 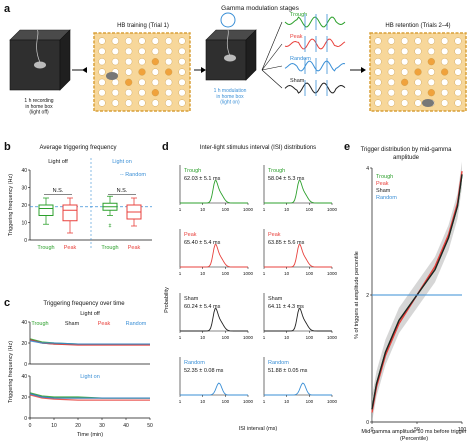 What do you see at coordinates (40, 35) in the screenshot?
I see `recording-box-top` at bounding box center [40, 35].